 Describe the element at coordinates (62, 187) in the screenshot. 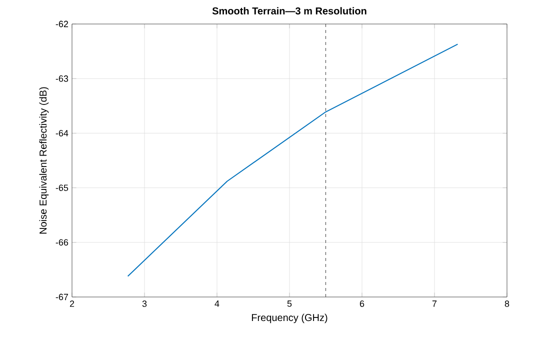

I see `y-tick-label: -65` at that location.